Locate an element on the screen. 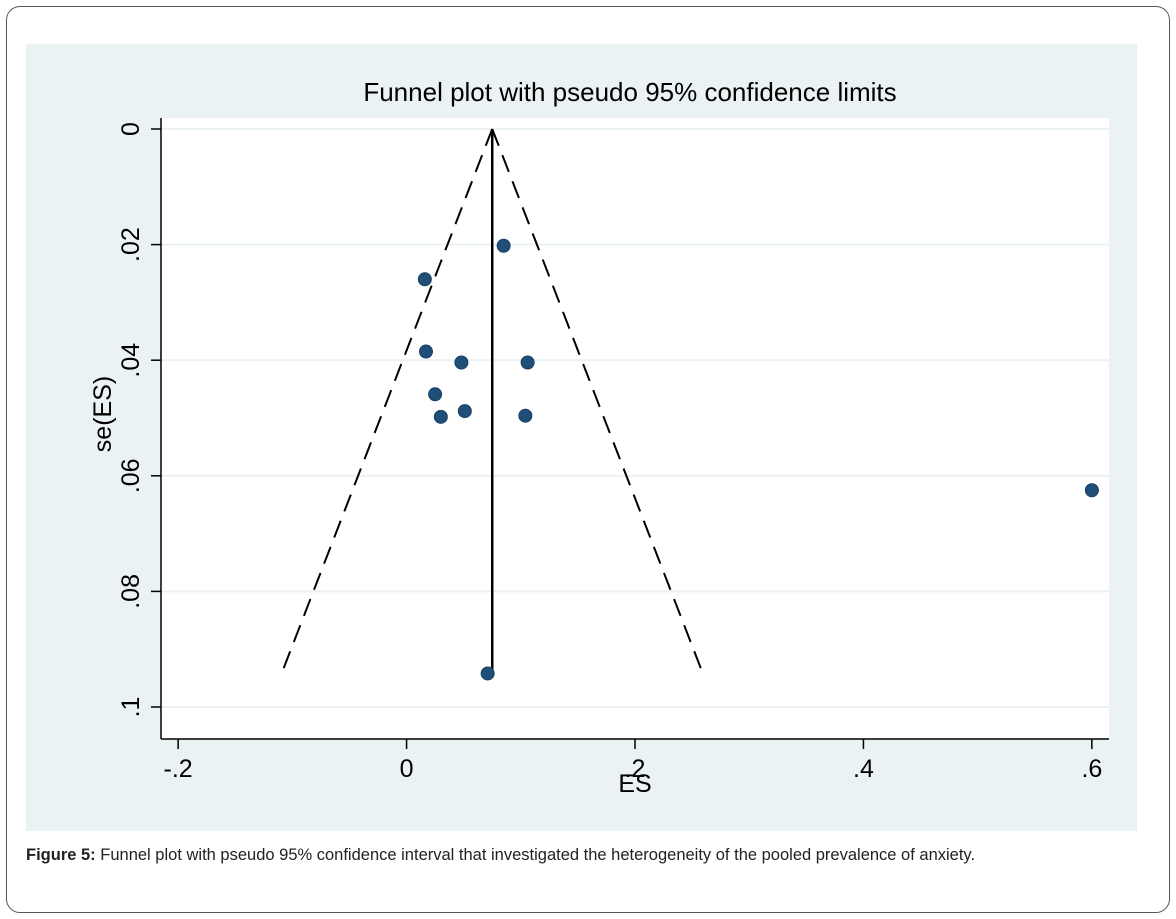 The height and width of the screenshot is (919, 1176). y-tick-label: .1 is located at coordinates (131, 707).